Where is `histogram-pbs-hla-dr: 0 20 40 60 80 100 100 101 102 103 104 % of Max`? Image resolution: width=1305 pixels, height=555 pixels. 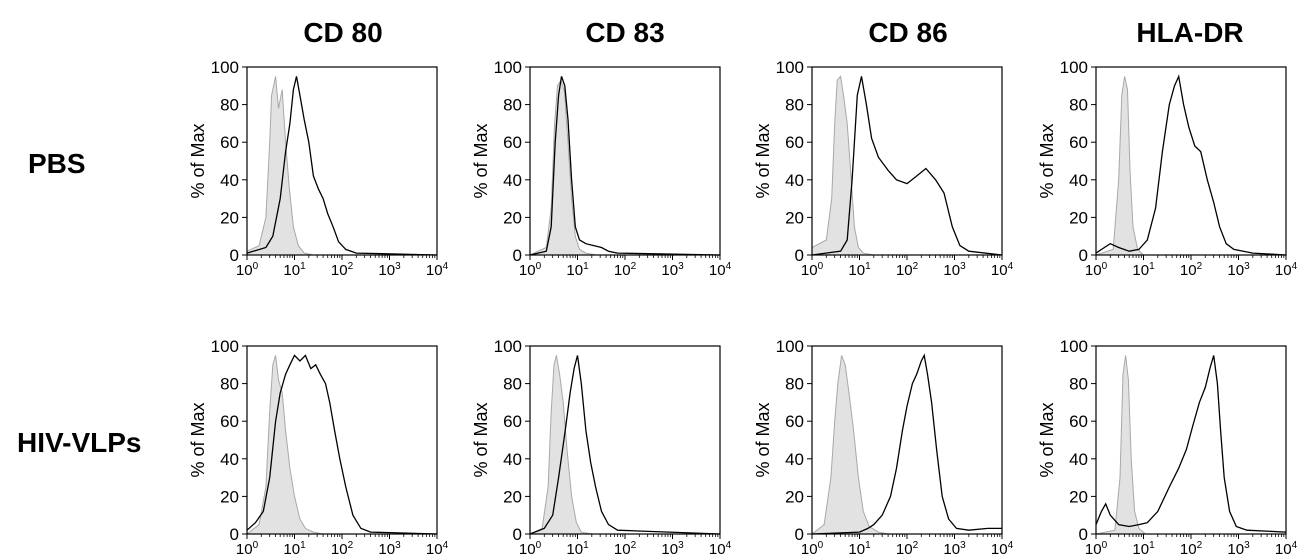 histogram-pbs-hla-dr: 0 20 40 60 80 100 100 101 102 103 104 % of Max is located at coordinates (1167, 168).